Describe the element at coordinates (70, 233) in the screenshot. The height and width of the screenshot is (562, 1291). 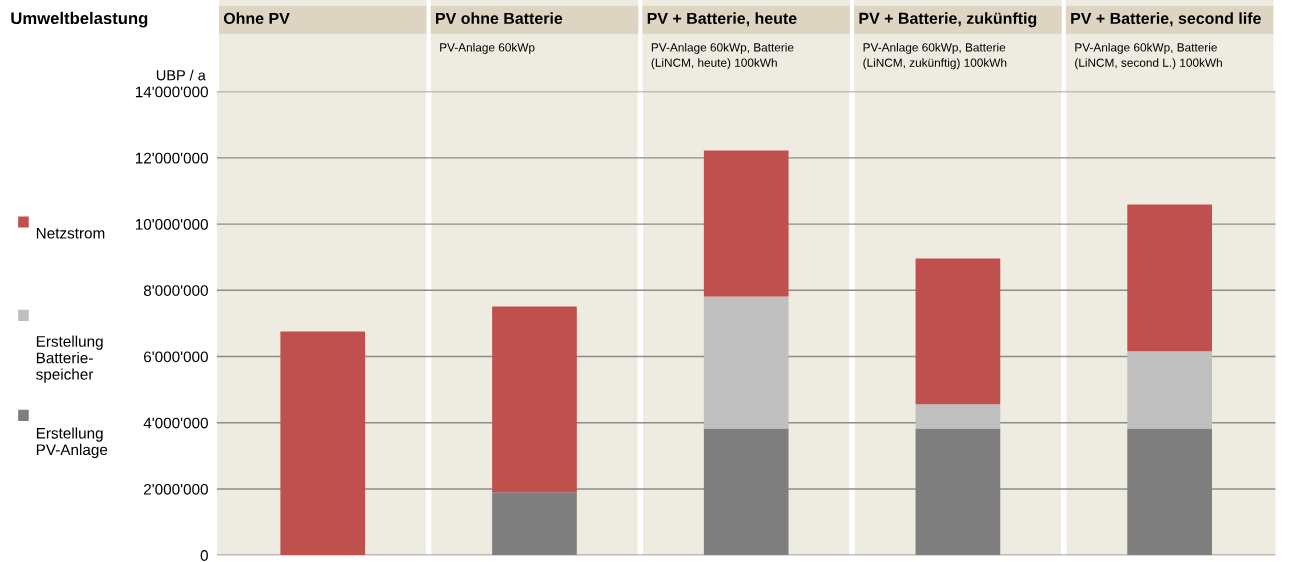
I see `legend-label: Netzstrom` at that location.